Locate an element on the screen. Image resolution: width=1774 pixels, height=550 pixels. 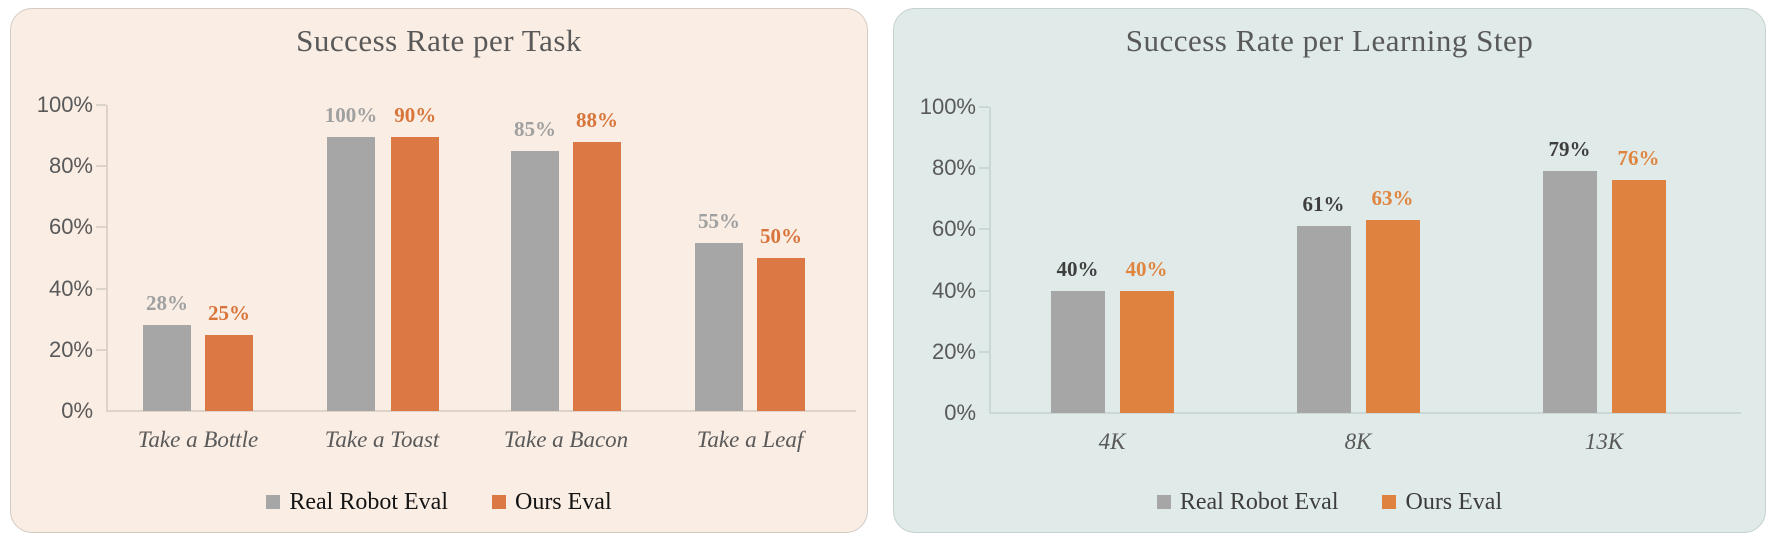
bar-with-label: 40% is located at coordinates (1077, 260).